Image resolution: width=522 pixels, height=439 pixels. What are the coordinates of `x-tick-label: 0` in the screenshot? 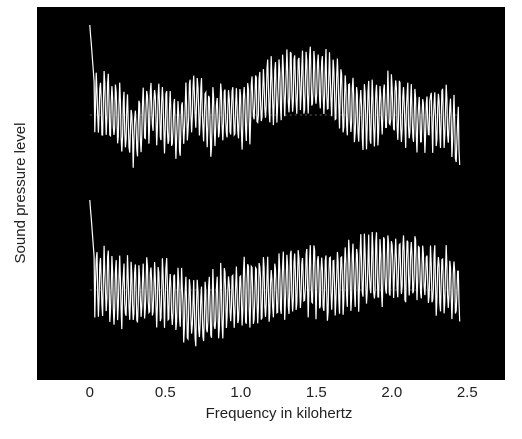 It's located at (90, 392).